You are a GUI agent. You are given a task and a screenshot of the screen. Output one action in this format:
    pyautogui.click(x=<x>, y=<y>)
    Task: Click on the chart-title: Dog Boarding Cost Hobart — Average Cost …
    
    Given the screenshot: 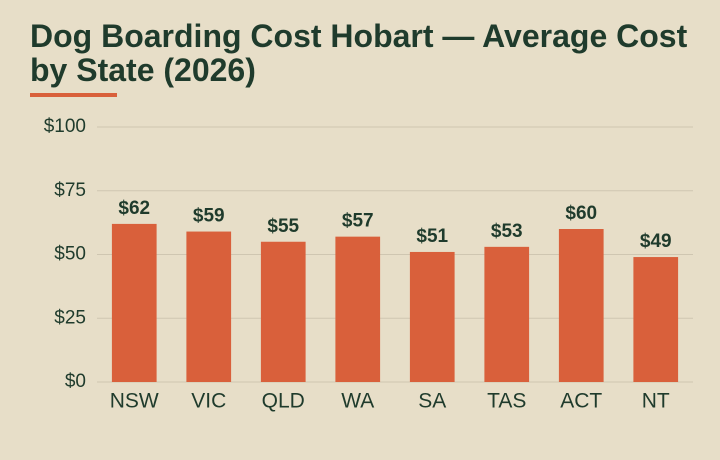 What is the action you would take?
    pyautogui.click(x=359, y=53)
    